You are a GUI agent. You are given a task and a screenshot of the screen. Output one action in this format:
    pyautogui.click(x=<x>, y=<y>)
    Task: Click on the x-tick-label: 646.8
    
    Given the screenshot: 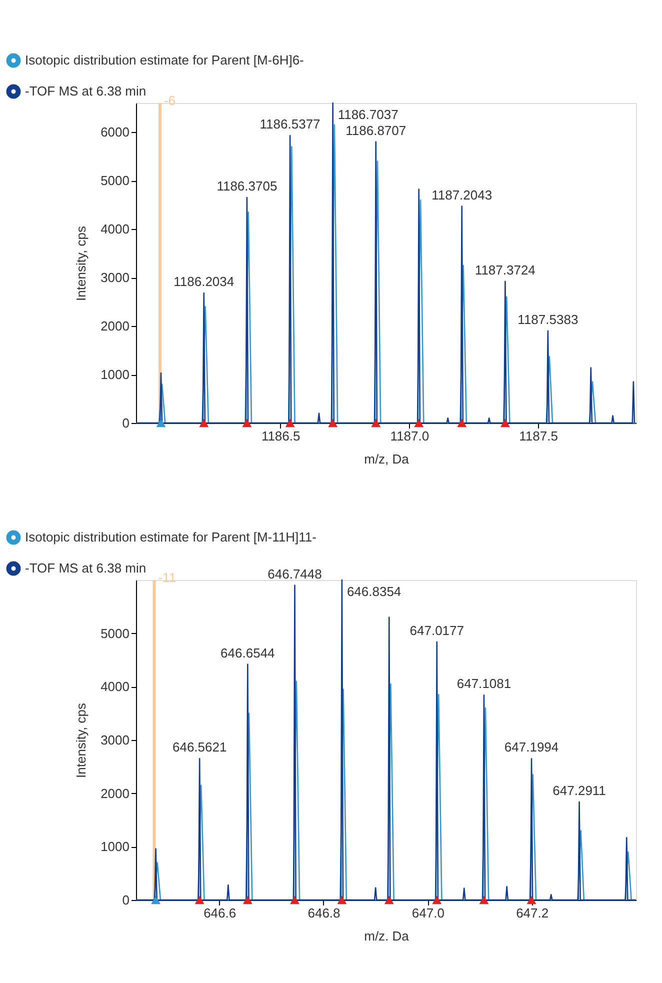 What is the action you would take?
    pyautogui.click(x=324, y=913)
    